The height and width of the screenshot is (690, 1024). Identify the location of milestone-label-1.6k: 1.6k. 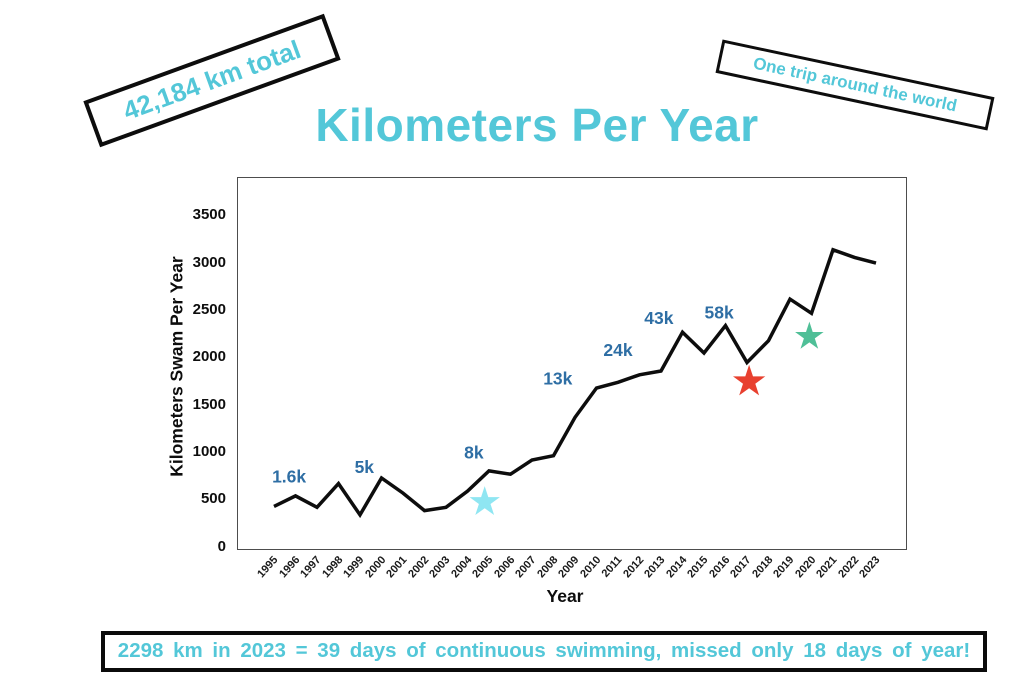
(289, 477).